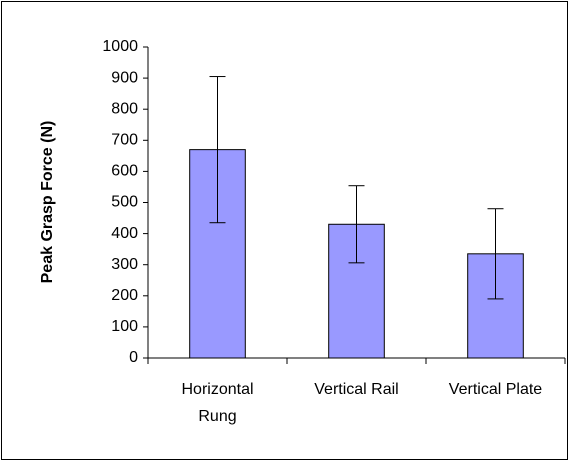 The width and height of the screenshot is (569, 461). What do you see at coordinates (133, 357) in the screenshot?
I see `y-tick-label: 0` at bounding box center [133, 357].